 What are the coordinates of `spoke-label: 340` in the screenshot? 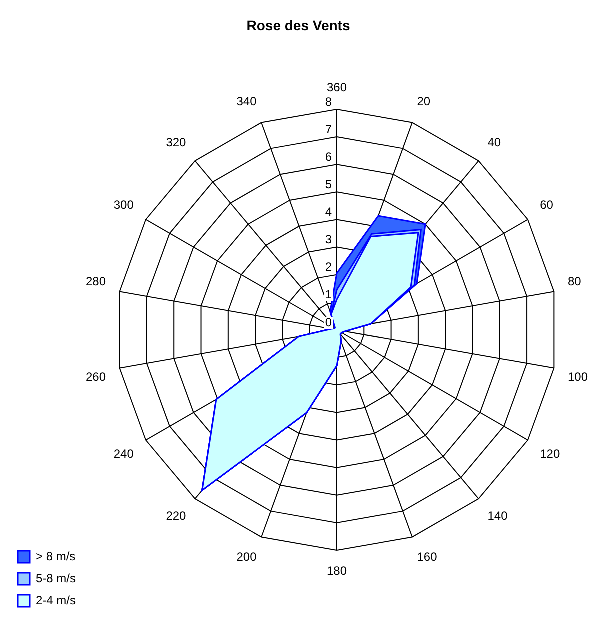 It's located at (247, 101).